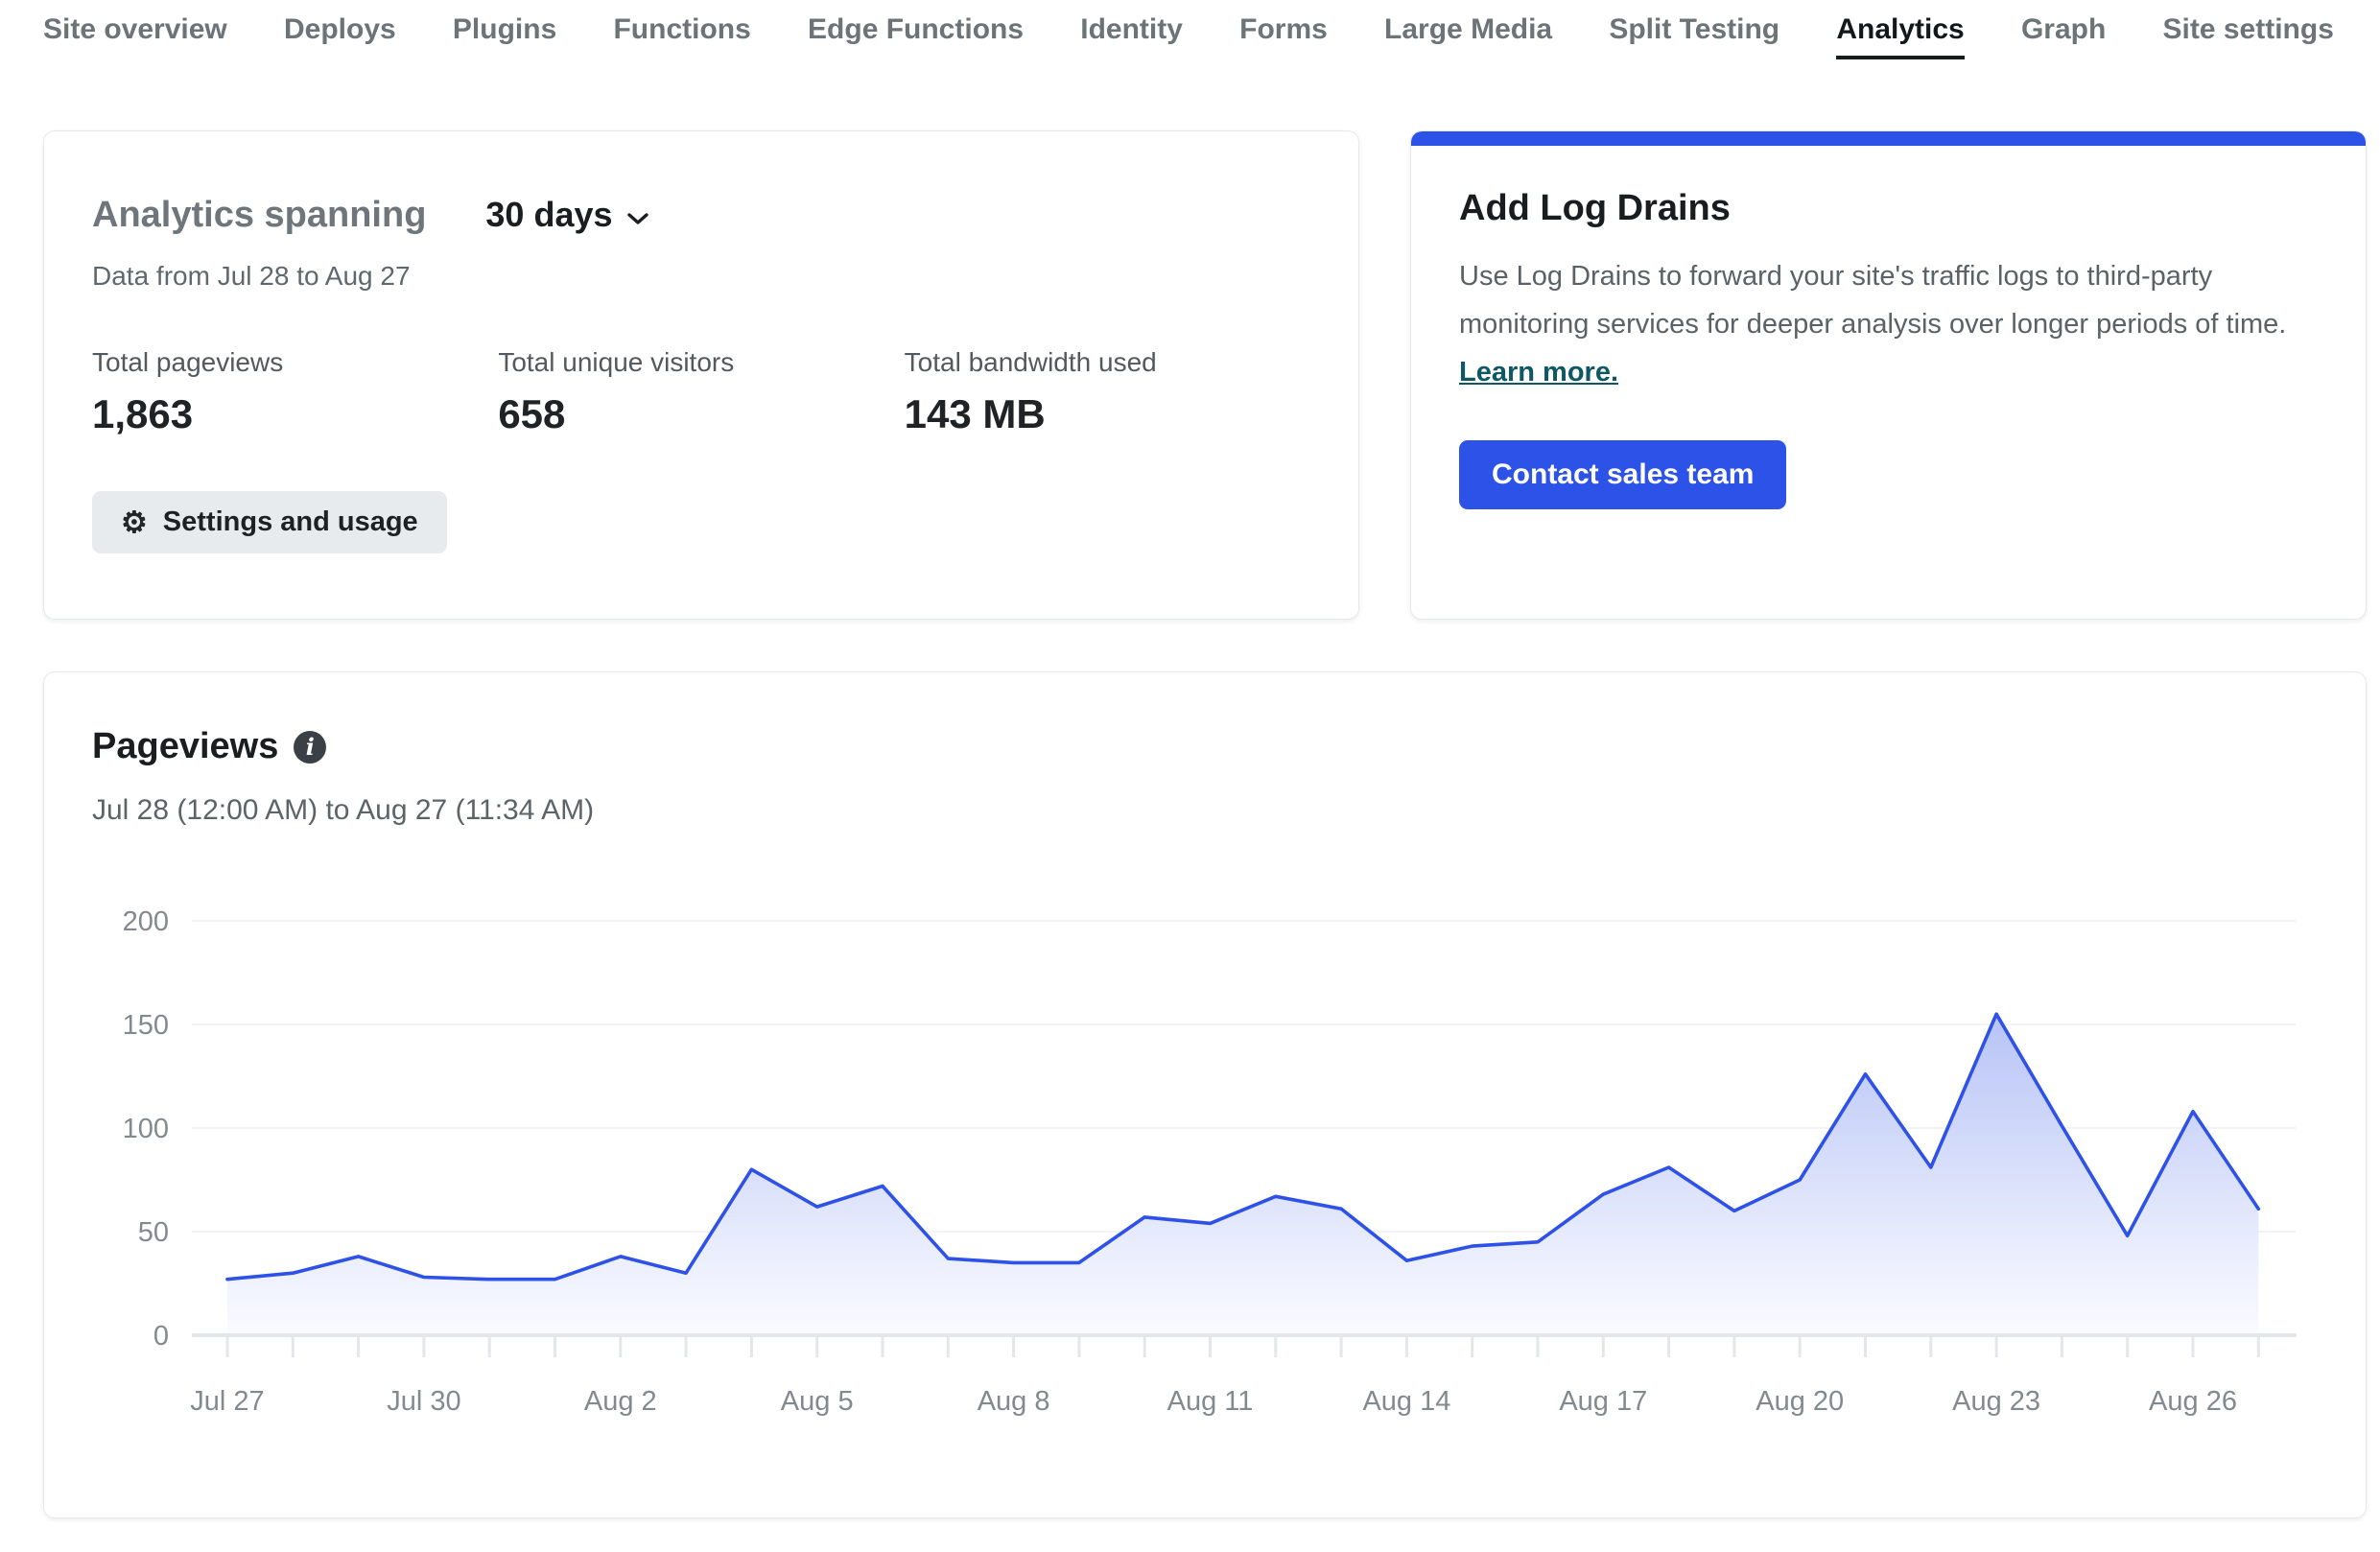 The image size is (2380, 1552). I want to click on tab-large-media: Large Media, so click(1469, 29).